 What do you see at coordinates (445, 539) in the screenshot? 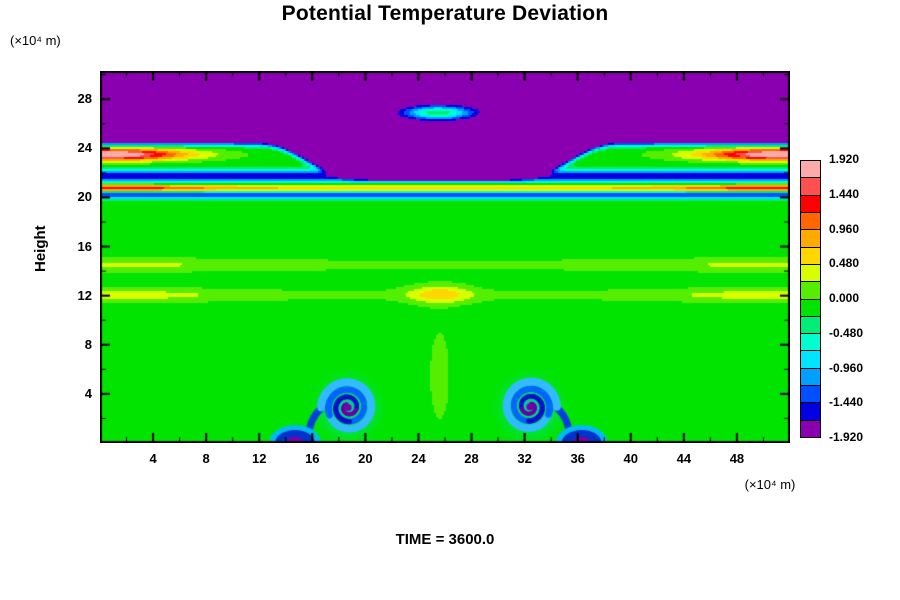
I see `time-label: TIME = 3600.0` at bounding box center [445, 539].